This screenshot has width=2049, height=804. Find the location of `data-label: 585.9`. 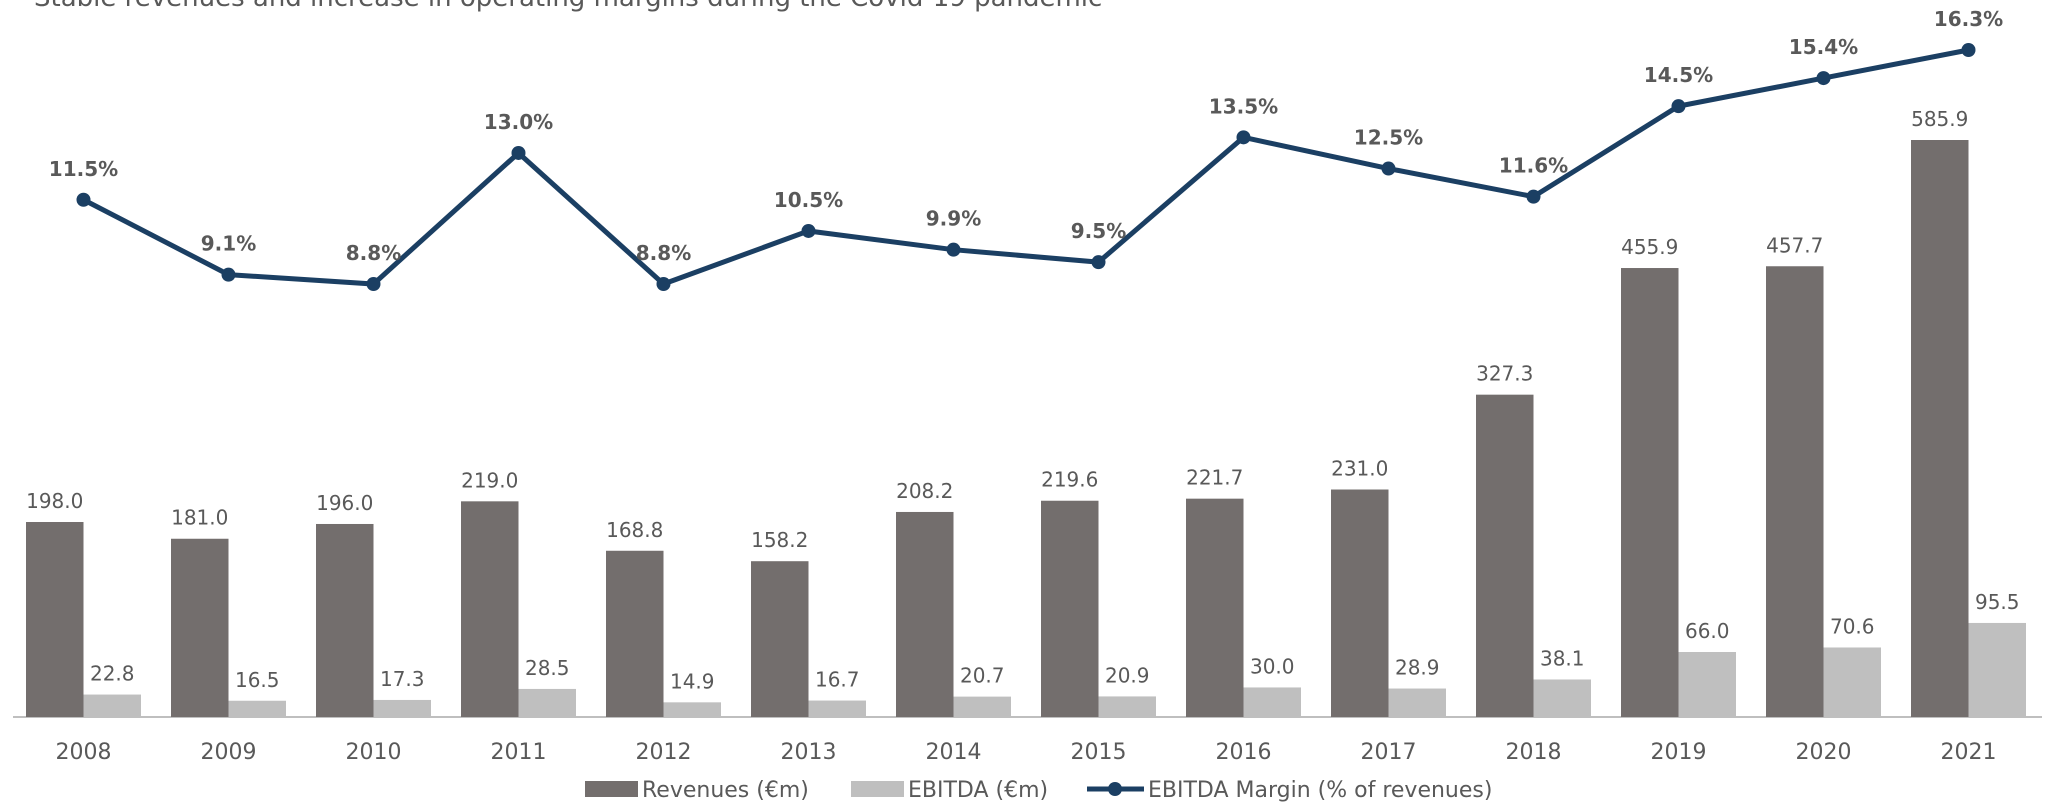

data-label: 585.9 is located at coordinates (1939, 119).